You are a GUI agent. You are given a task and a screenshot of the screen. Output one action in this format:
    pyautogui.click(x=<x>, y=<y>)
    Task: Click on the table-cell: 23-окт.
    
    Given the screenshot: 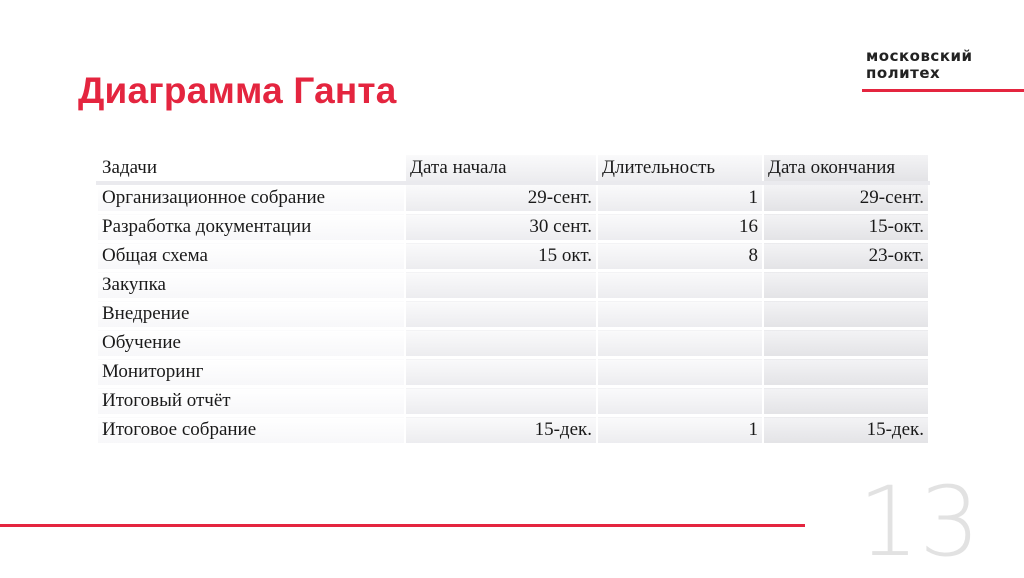 What is the action you would take?
    pyautogui.click(x=846, y=256)
    